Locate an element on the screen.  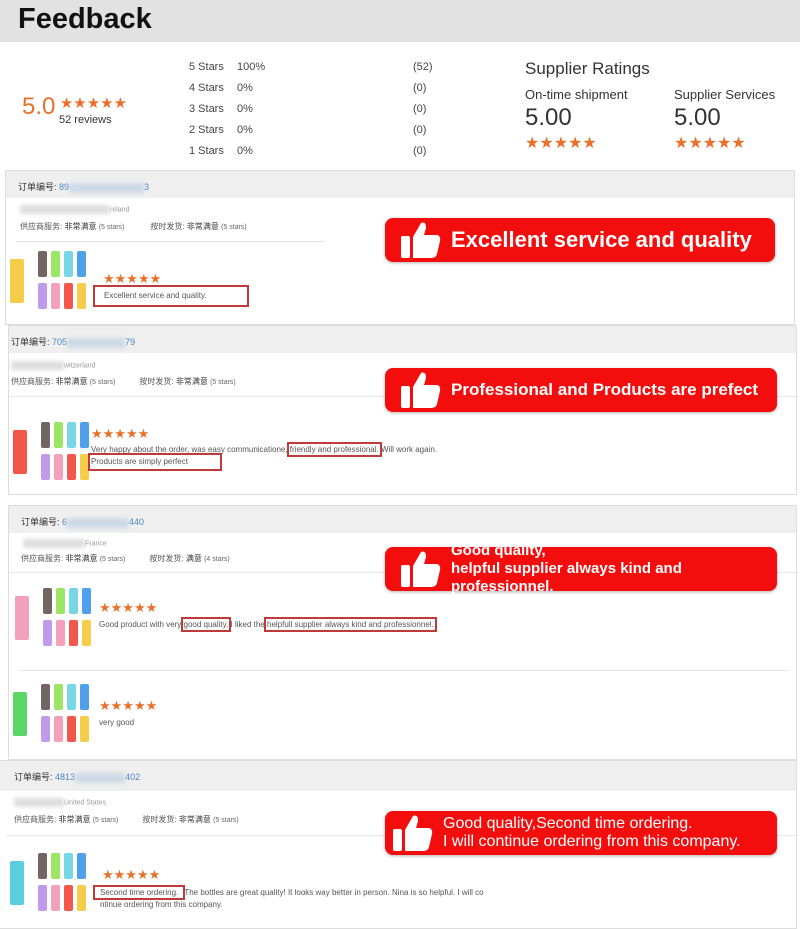
buyer-country: witzerland is located at coordinates (53, 365).